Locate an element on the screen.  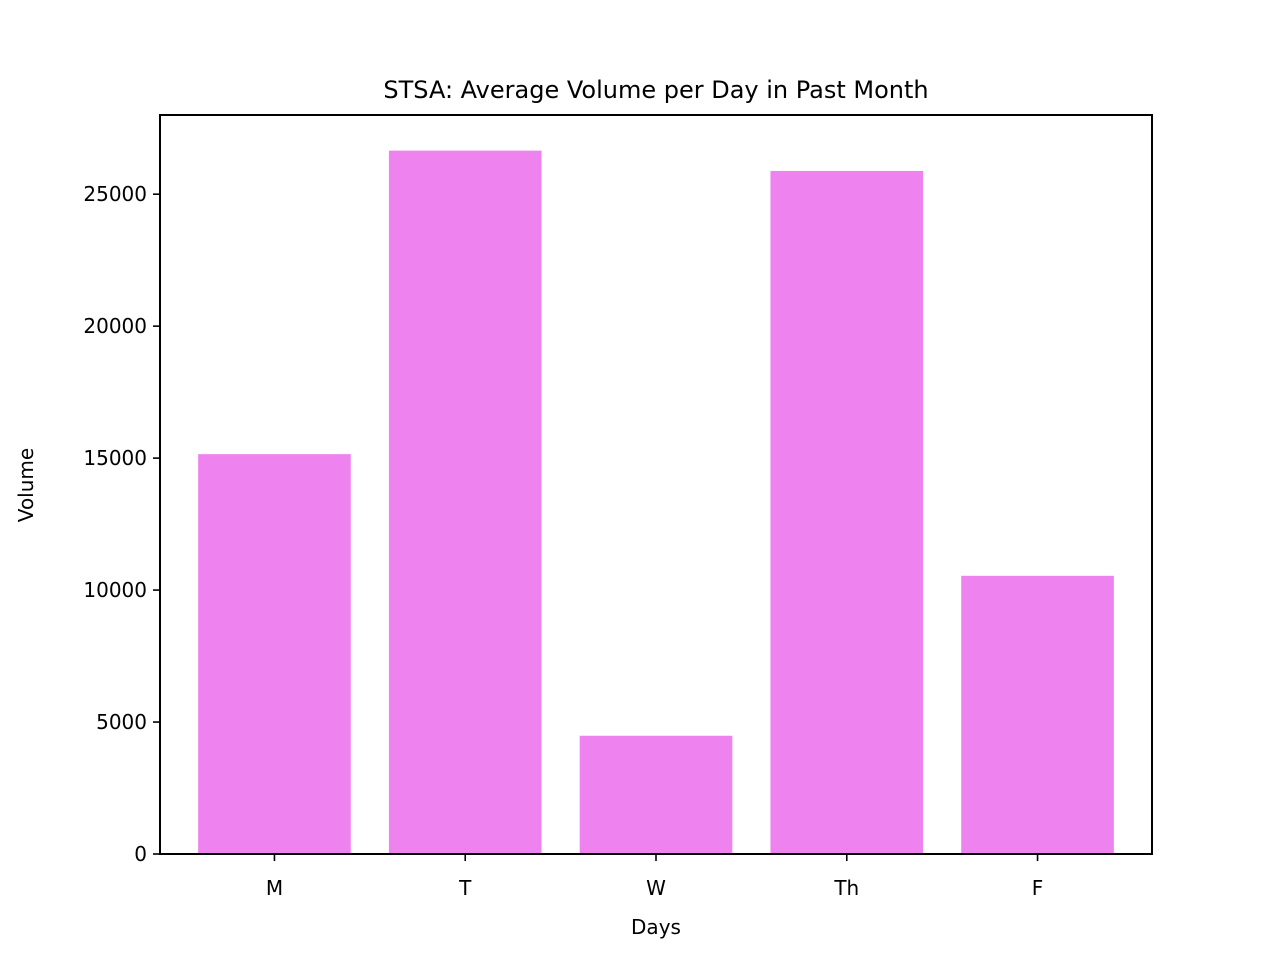
x-tick-label: T is located at coordinates (465, 888).